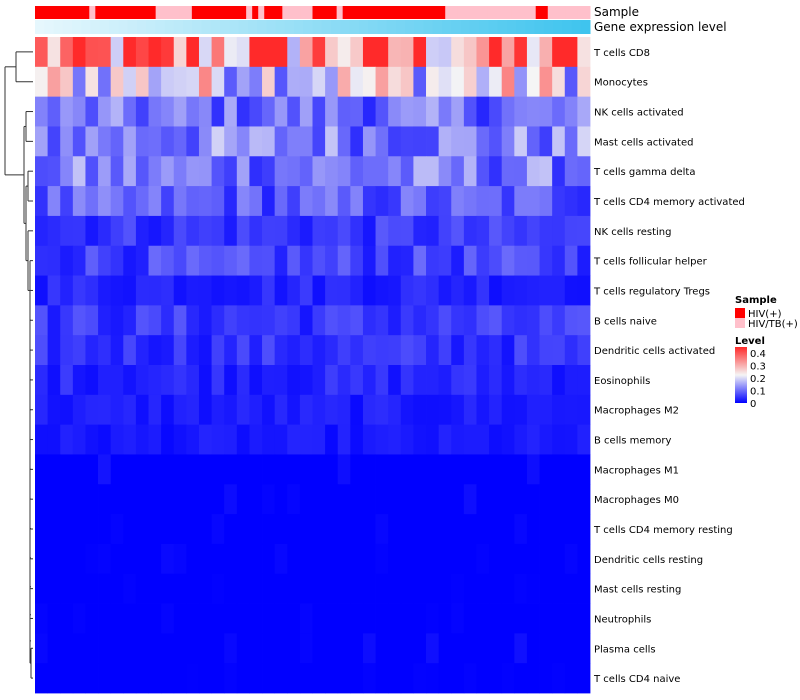  I want to click on level-tick-label: 0.2, so click(758, 379).